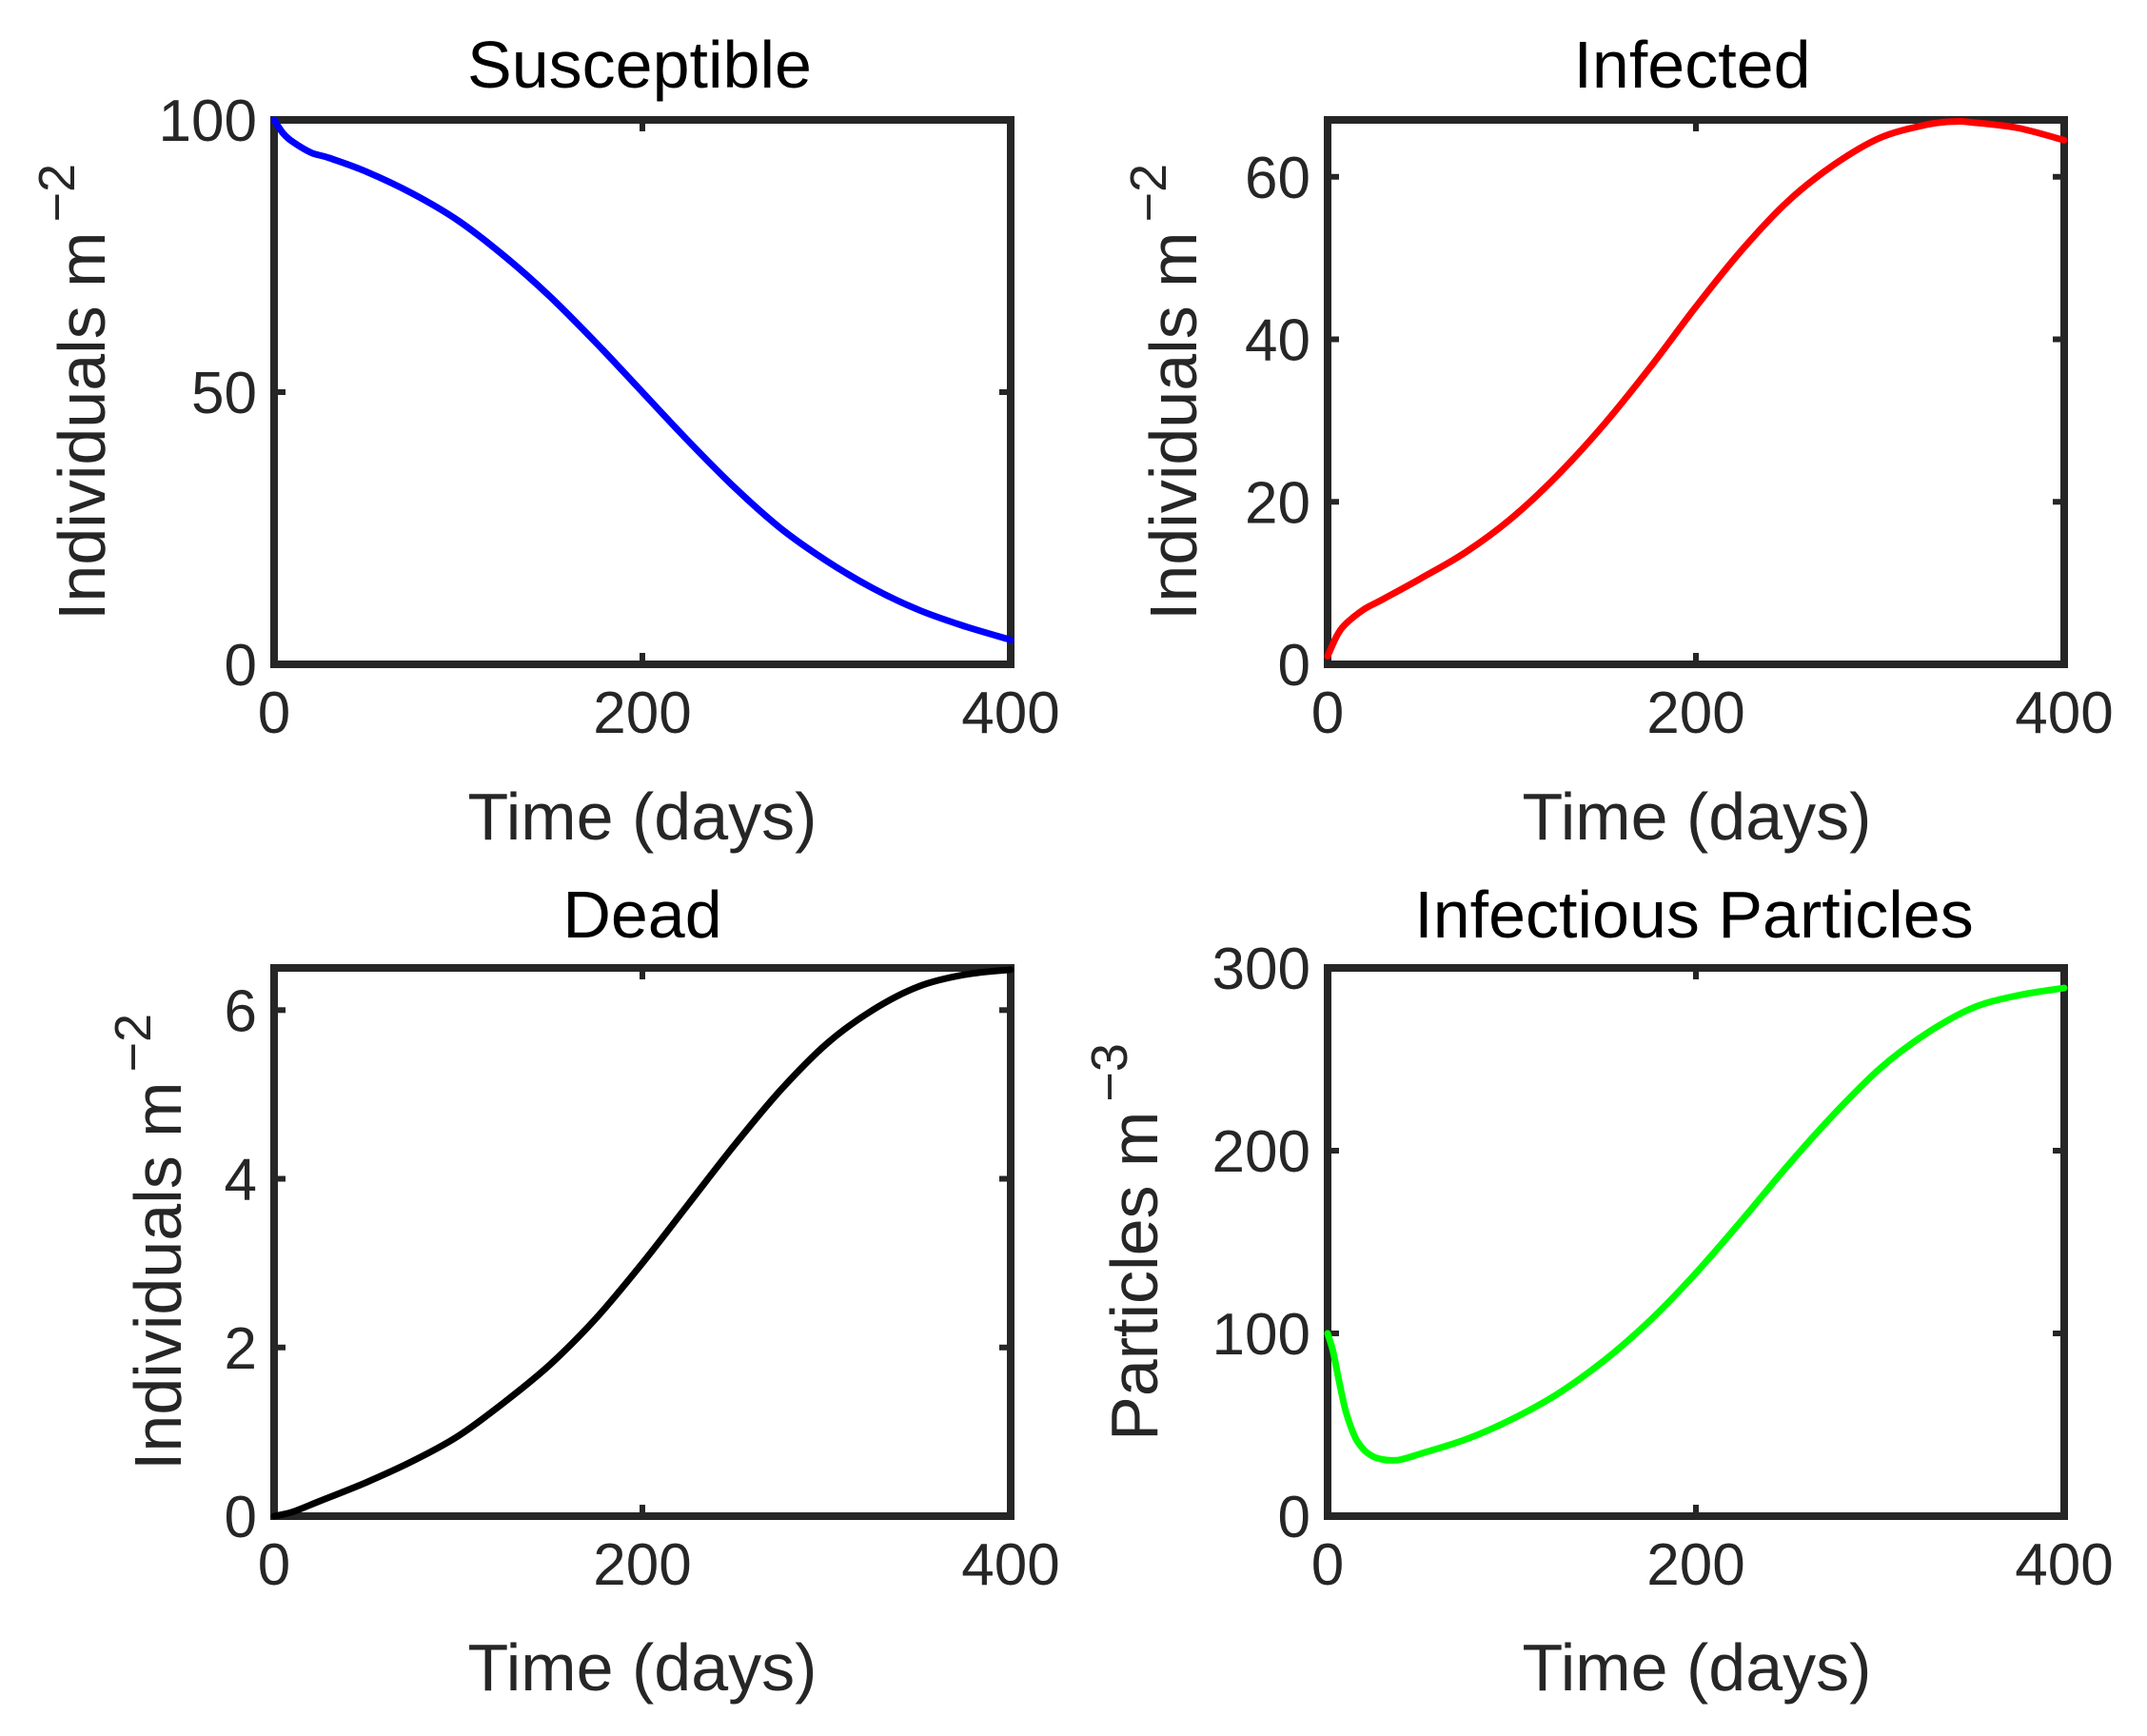 This screenshot has width=2147, height=1736. What do you see at coordinates (241, 1180) in the screenshot?
I see `y-tick-label: 4` at bounding box center [241, 1180].